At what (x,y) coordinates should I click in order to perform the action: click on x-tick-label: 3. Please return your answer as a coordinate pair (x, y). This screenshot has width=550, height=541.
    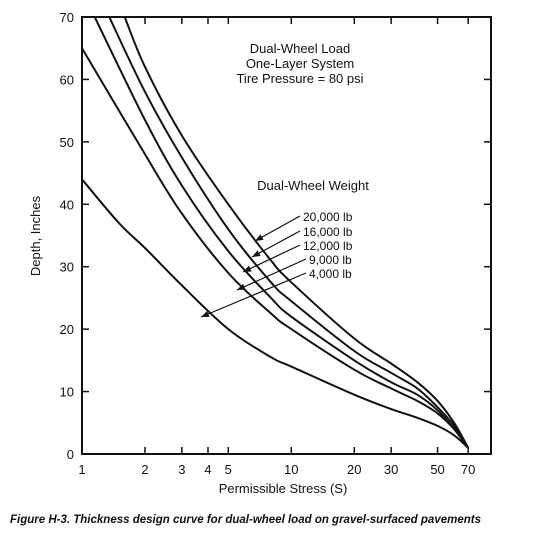
    Looking at the image, I should click on (181, 469).